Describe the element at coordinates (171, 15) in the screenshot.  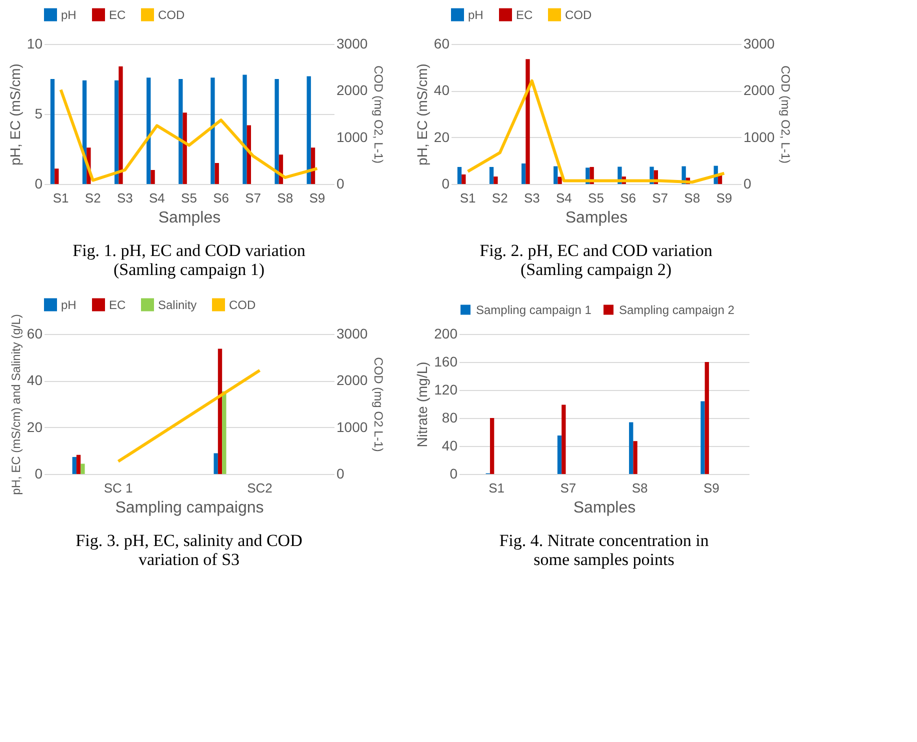
I see `legend-label: COD` at that location.